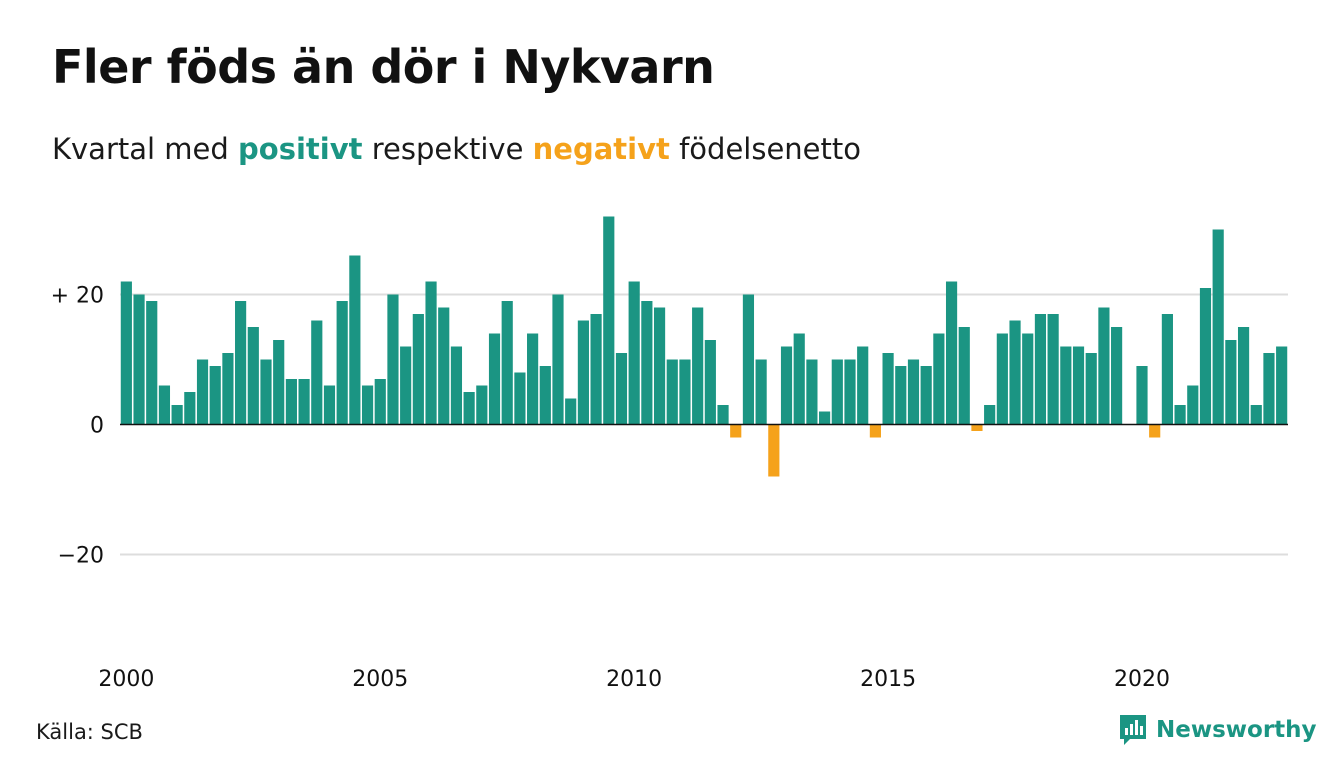 This screenshot has width=1340, height=780. I want to click on subtitle-prefix: Kvartal med, so click(145, 149).